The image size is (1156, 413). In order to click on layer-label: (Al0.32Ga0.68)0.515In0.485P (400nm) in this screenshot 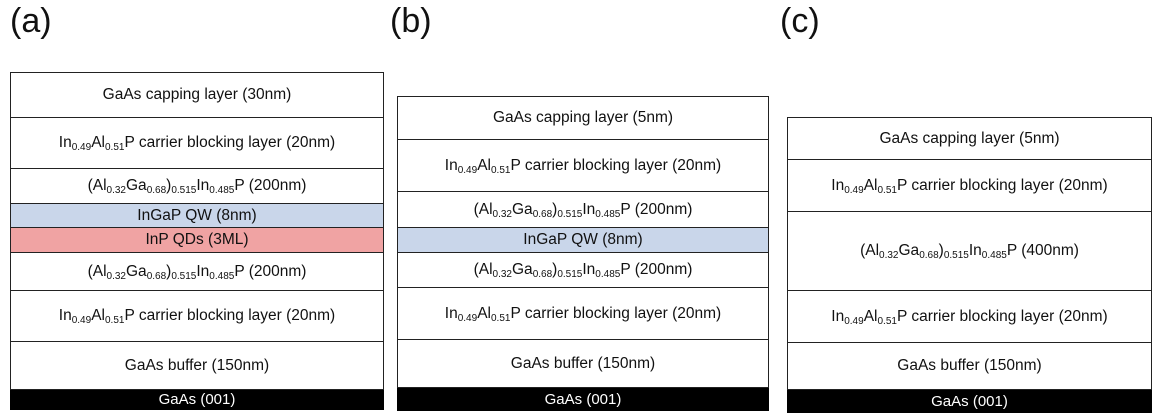, I will do `click(969, 251)`.